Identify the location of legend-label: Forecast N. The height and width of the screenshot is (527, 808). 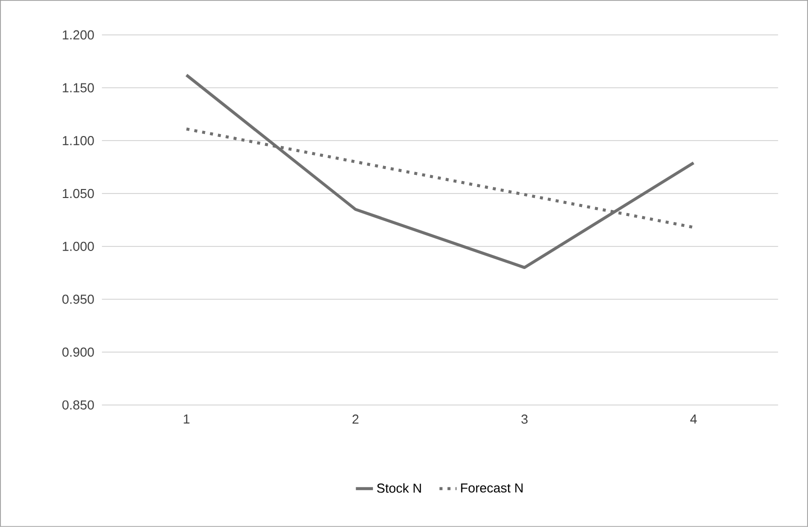
(492, 488).